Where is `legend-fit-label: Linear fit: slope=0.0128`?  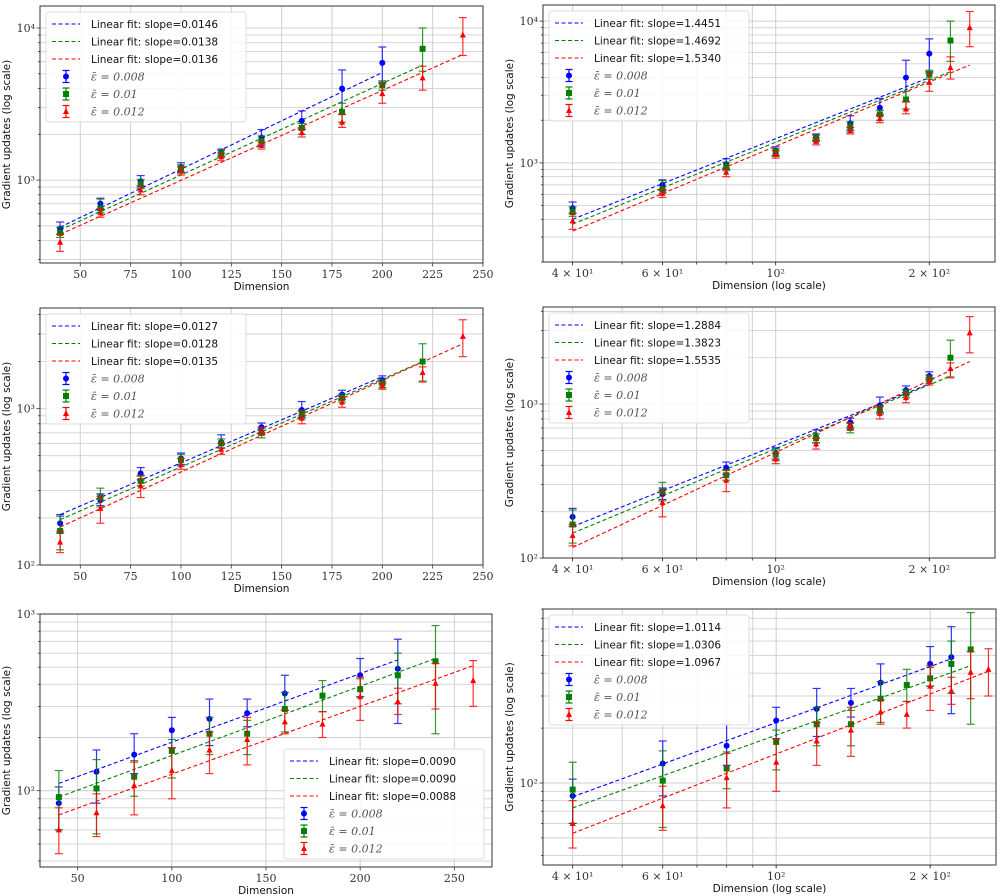
legend-fit-label: Linear fit: slope=0.0128 is located at coordinates (154, 345).